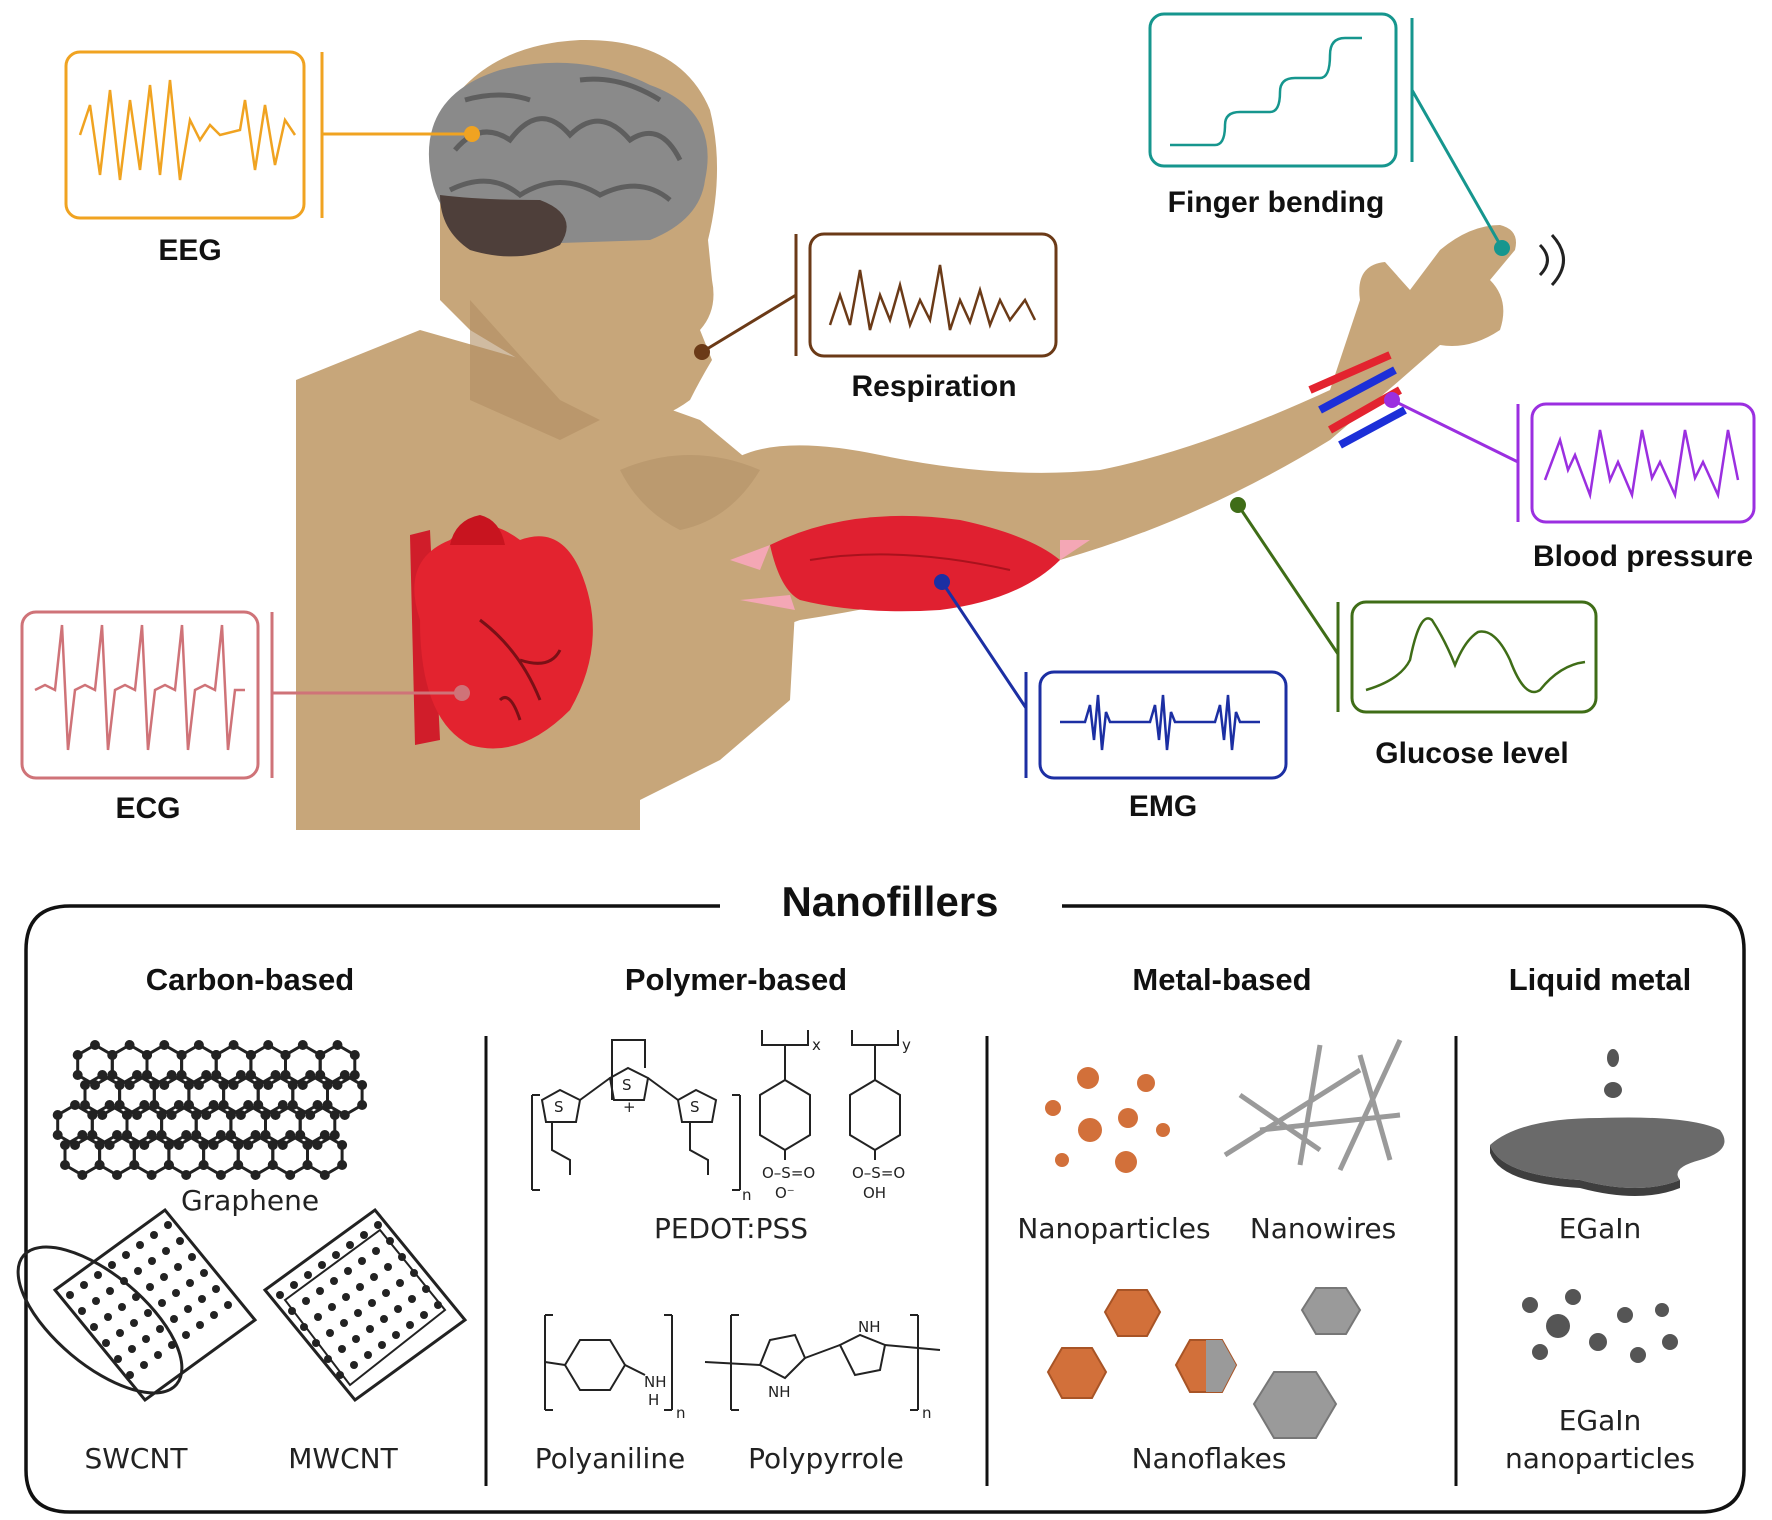 The width and height of the screenshot is (1772, 1520). I want to click on eeg-connector-dot, so click(472, 134).